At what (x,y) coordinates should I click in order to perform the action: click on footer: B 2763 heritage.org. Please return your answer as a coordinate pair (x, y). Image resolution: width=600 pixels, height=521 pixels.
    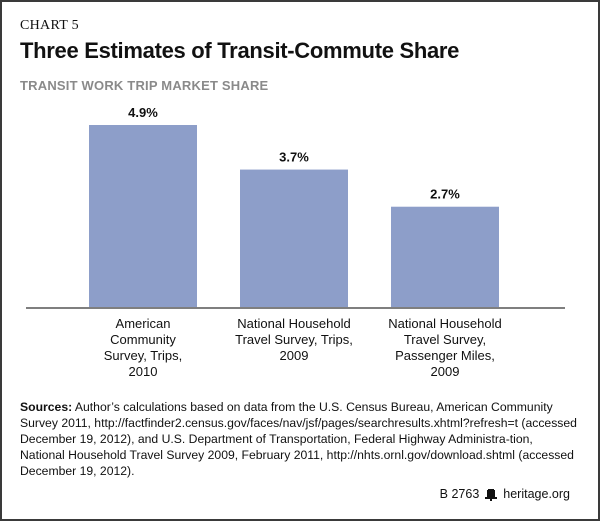
    Looking at the image, I should click on (505, 494).